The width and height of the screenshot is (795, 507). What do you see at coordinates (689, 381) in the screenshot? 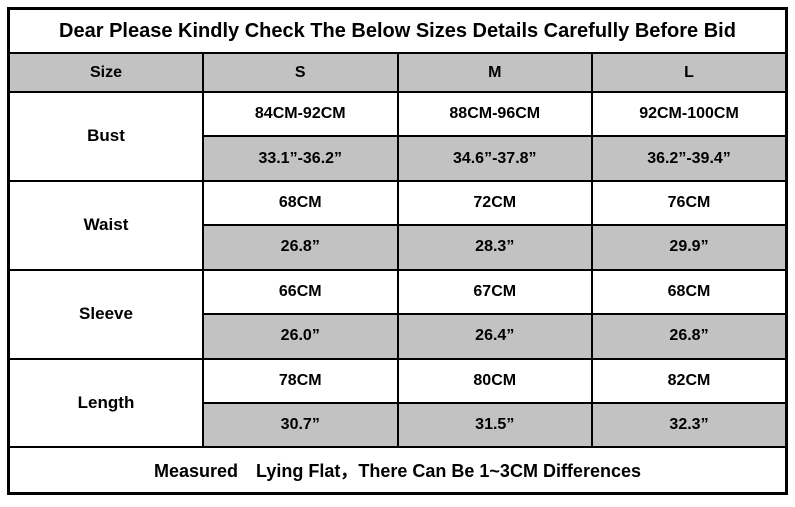
I see `length-cm-l: 82CM` at bounding box center [689, 381].